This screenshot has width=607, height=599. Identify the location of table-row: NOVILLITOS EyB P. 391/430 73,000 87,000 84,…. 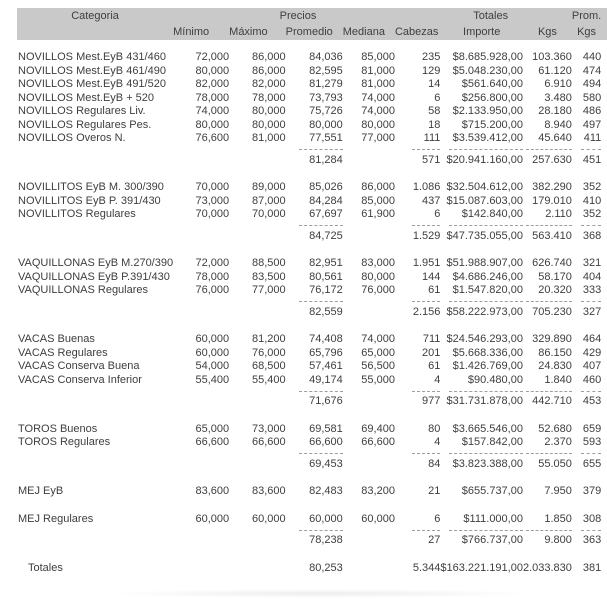
(312, 202).